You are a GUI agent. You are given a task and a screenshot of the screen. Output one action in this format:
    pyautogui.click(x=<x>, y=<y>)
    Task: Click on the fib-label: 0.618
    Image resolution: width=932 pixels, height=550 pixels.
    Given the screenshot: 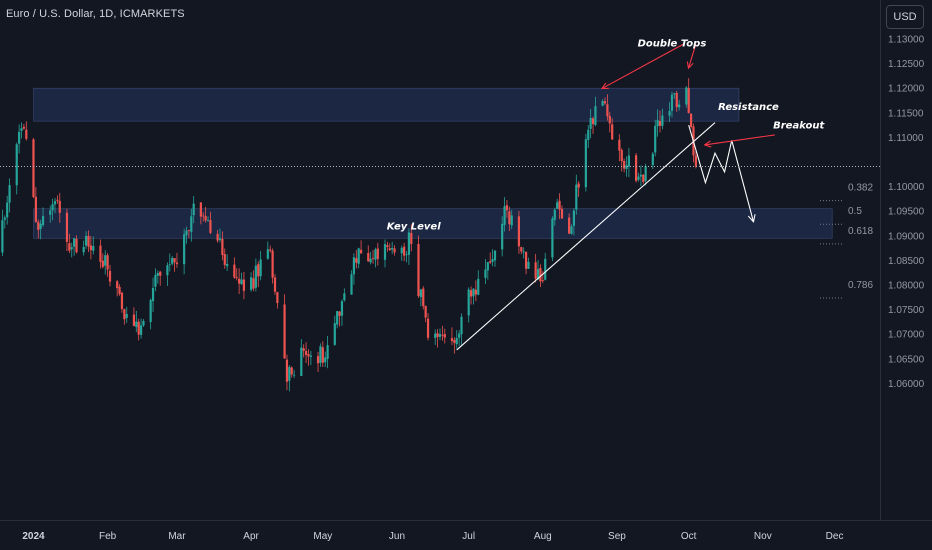 What is the action you would take?
    pyautogui.click(x=860, y=231)
    